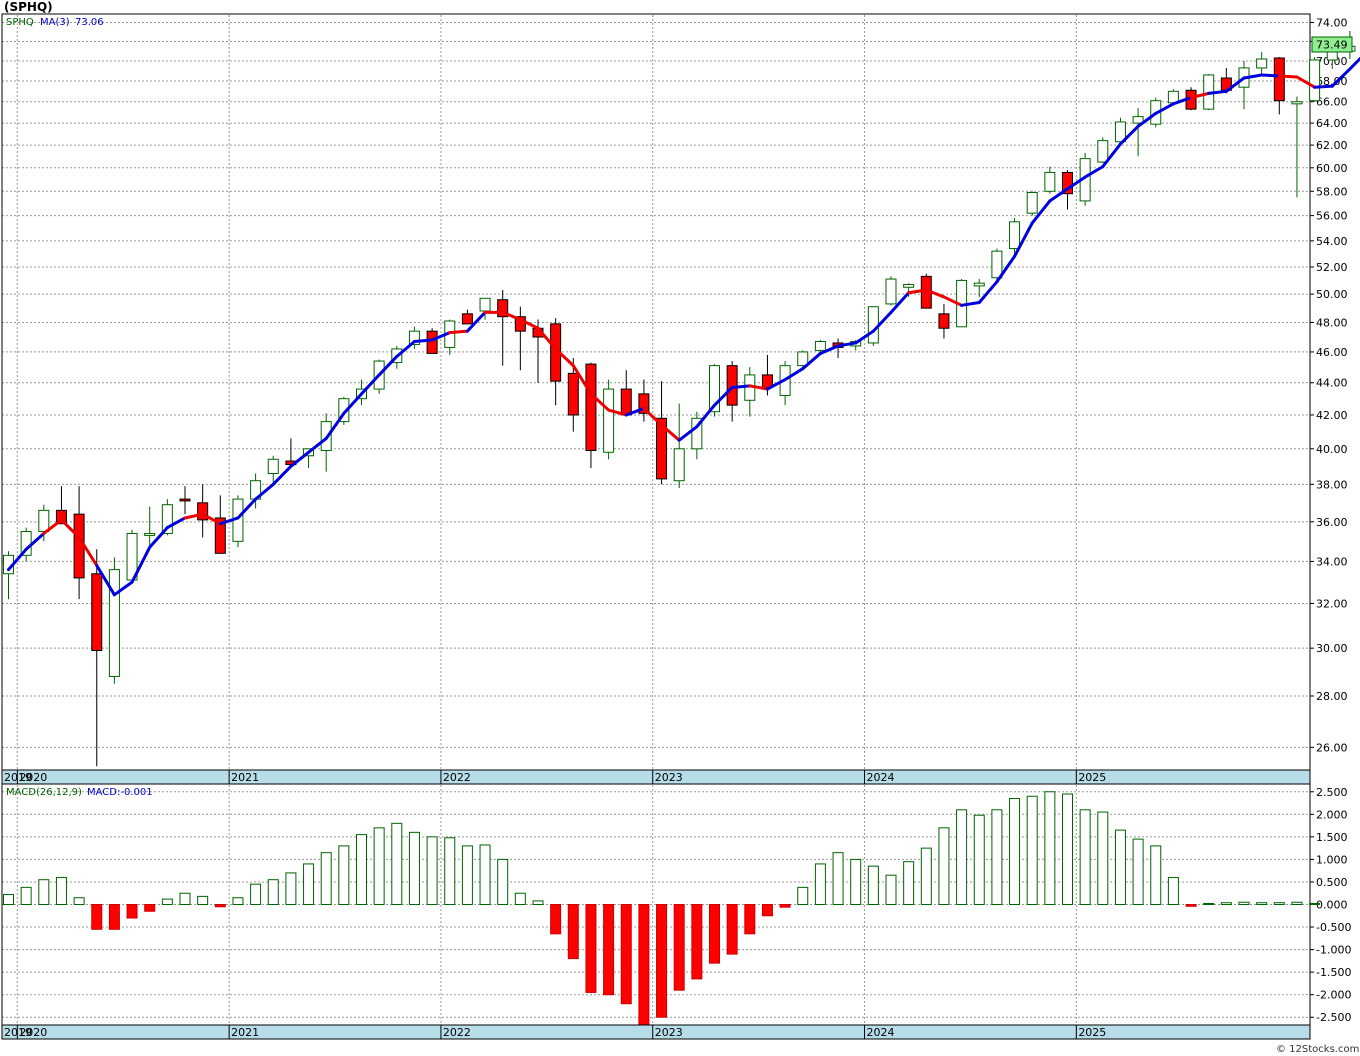  What do you see at coordinates (20, 22) in the screenshot?
I see `legend-ticker: SPHQ` at bounding box center [20, 22].